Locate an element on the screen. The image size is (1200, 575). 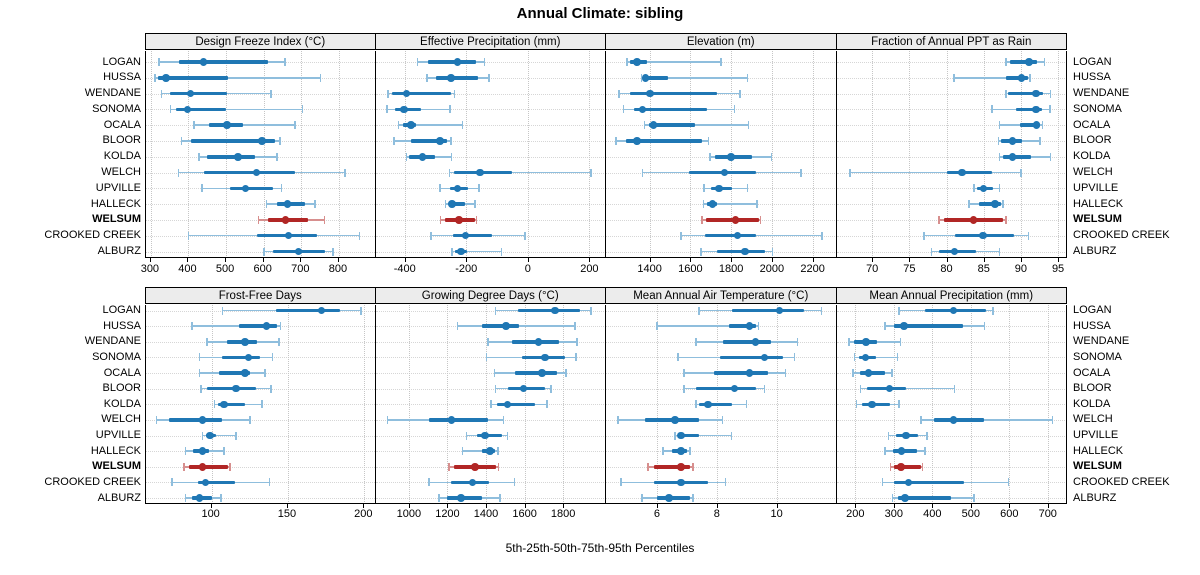
station-label-right: UPVILLE is located at coordinates (1096, 435).